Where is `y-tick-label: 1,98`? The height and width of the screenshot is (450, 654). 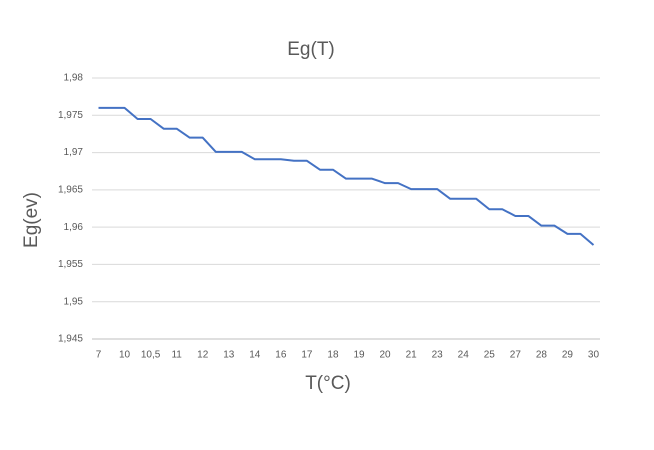
y-tick-label: 1,98 is located at coordinates (74, 78).